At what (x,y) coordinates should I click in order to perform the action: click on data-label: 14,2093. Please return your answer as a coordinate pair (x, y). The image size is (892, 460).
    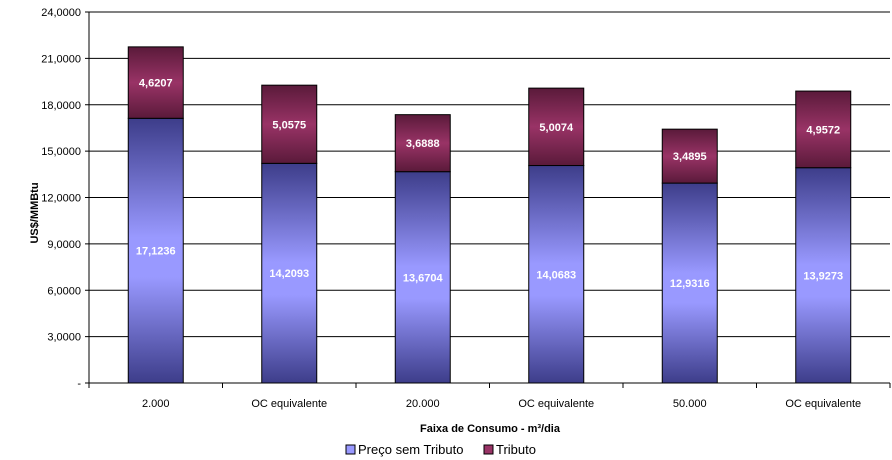
    Looking at the image, I should click on (289, 274).